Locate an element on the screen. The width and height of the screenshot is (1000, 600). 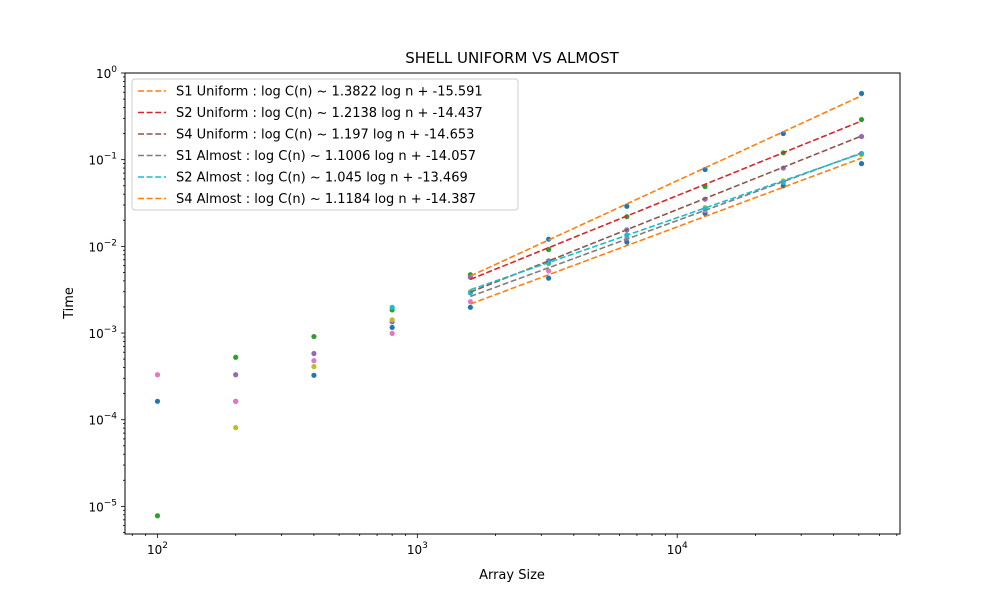
y-tick-label: 10⁻⁵ is located at coordinates (102, 506).